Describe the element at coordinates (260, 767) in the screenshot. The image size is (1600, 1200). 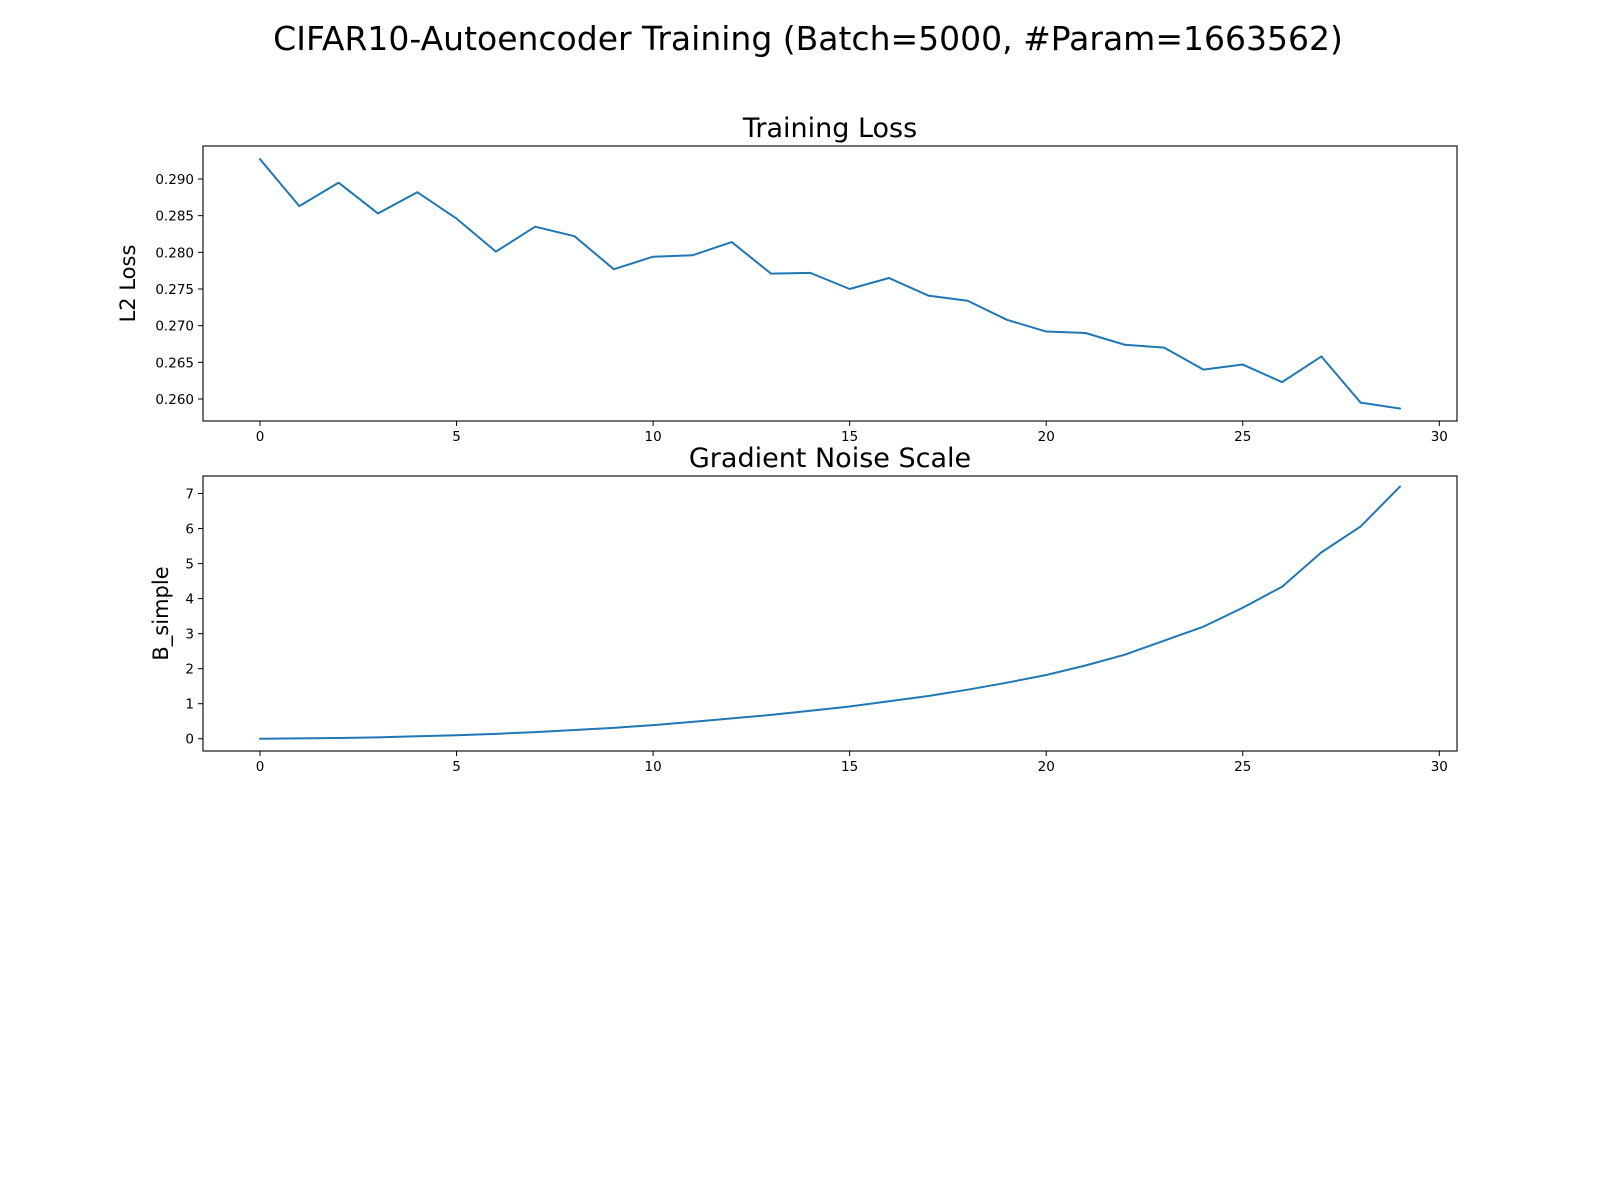
I see `gradient-noise-scale-xtick-label: 0` at that location.